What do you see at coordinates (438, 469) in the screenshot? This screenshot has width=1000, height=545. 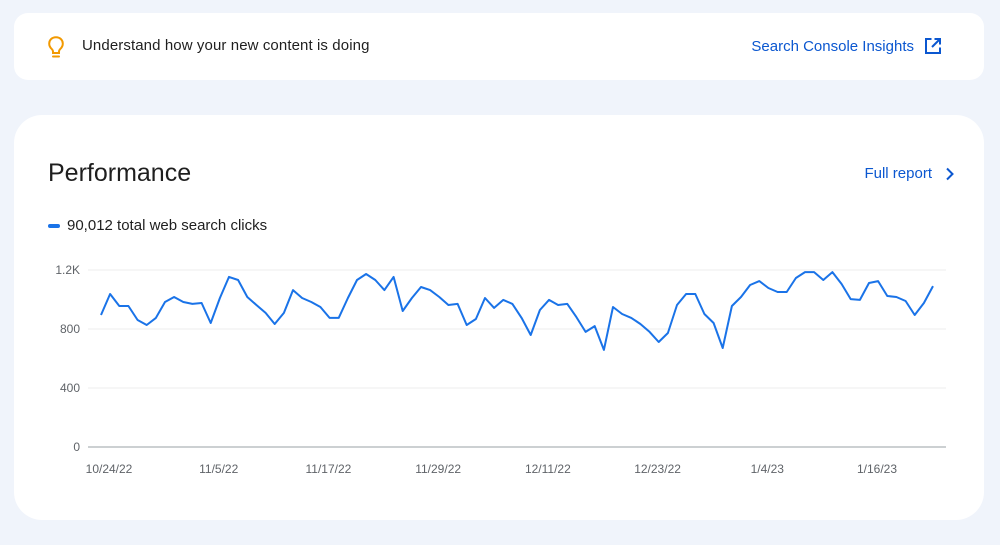 I see `x-tick-label: 11/29/22` at bounding box center [438, 469].